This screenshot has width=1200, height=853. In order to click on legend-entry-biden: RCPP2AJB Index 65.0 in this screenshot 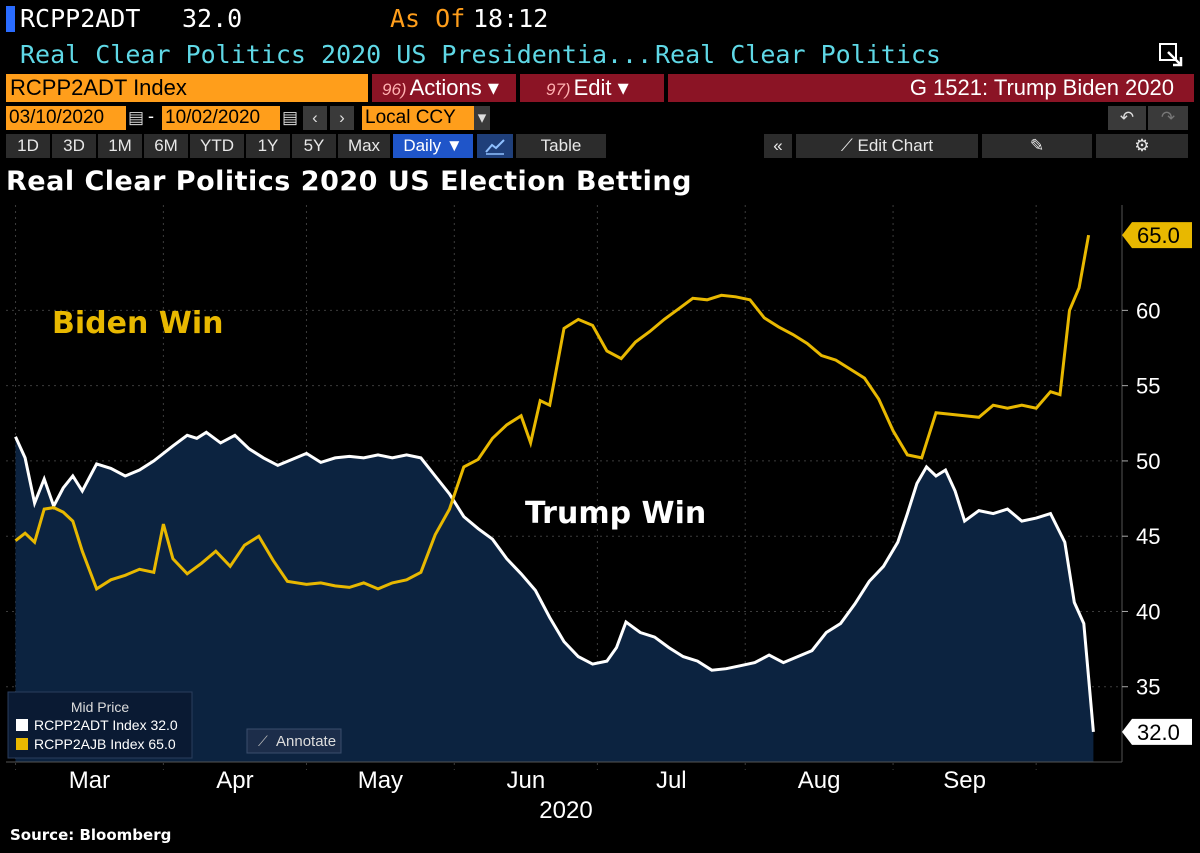, I will do `click(105, 744)`.